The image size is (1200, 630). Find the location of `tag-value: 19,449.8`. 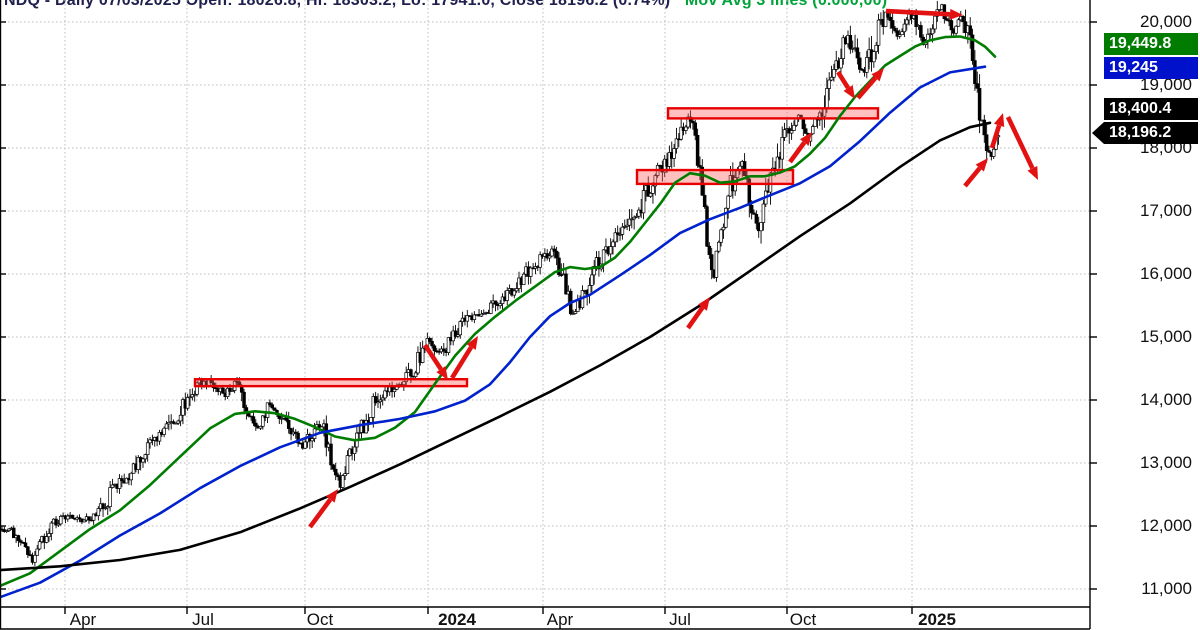

tag-value: 19,449.8 is located at coordinates (1151, 44).